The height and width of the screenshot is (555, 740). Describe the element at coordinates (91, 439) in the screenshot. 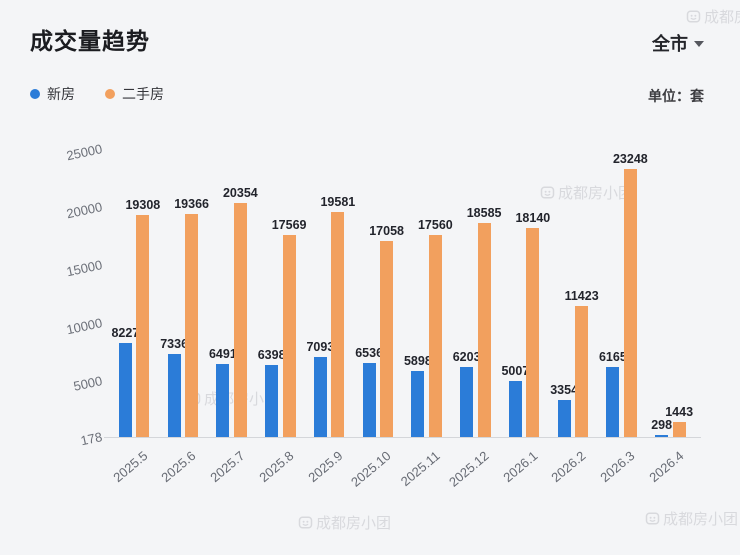

I see `y-axis-label: 178` at that location.